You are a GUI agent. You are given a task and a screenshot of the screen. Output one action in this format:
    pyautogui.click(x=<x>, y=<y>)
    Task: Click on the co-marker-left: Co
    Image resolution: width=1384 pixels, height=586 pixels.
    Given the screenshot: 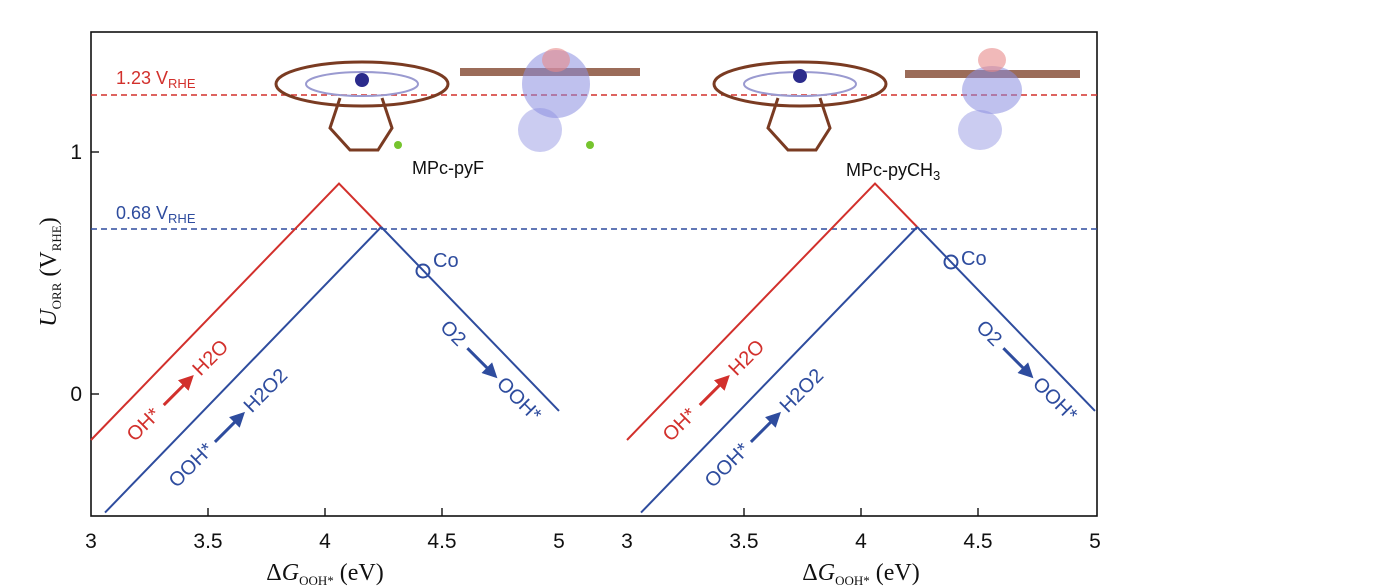 What is the action you would take?
    pyautogui.click(x=437, y=264)
    